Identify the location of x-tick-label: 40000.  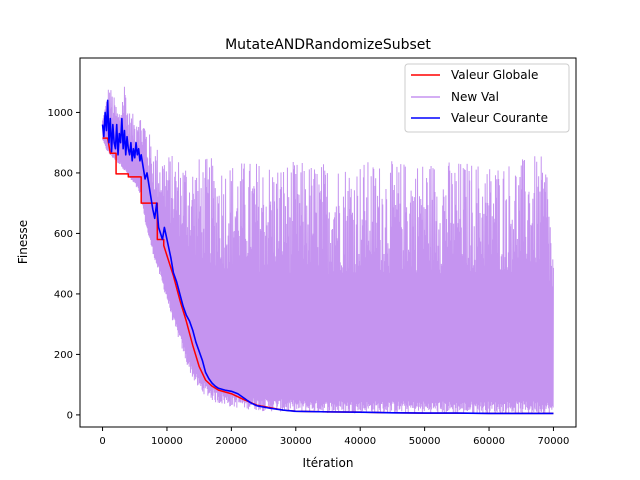
(360, 441).